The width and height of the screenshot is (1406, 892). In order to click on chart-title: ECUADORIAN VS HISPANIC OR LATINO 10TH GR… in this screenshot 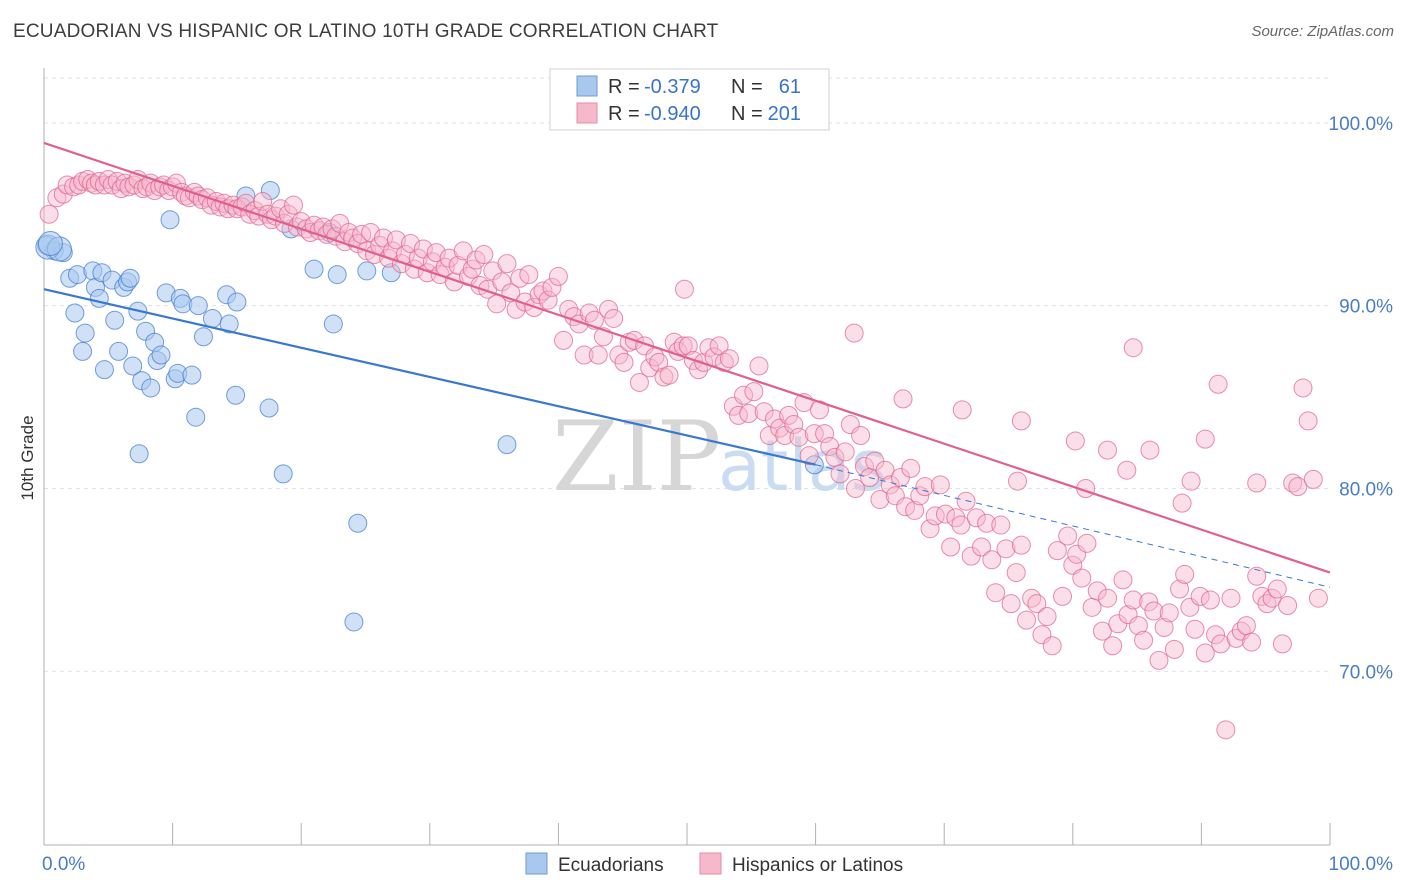, I will do `click(366, 31)`.